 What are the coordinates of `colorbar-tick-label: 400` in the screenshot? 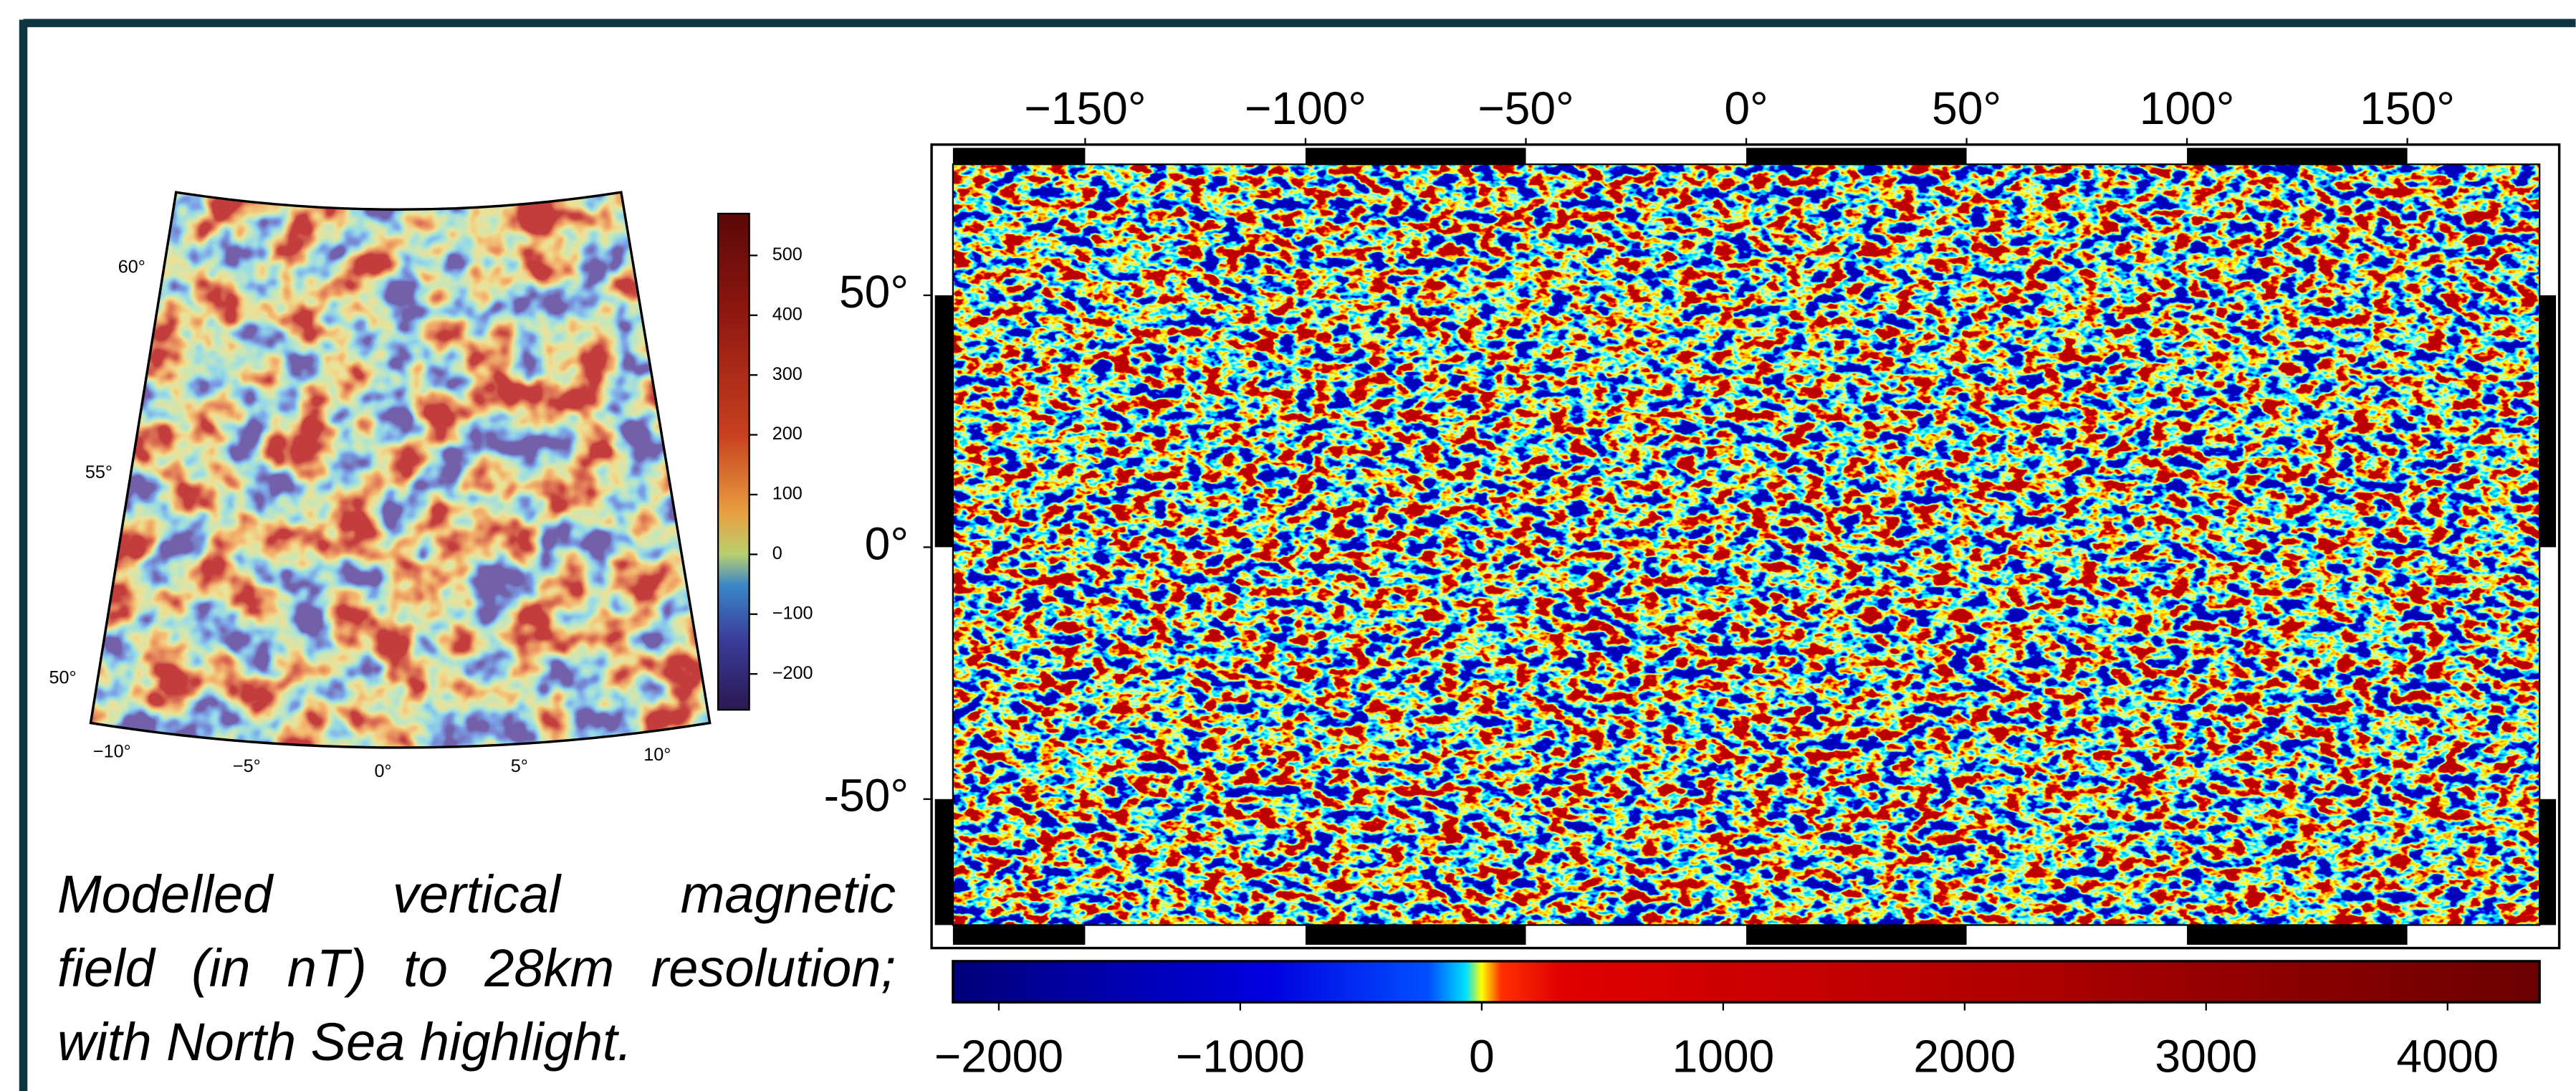 It's located at (788, 314).